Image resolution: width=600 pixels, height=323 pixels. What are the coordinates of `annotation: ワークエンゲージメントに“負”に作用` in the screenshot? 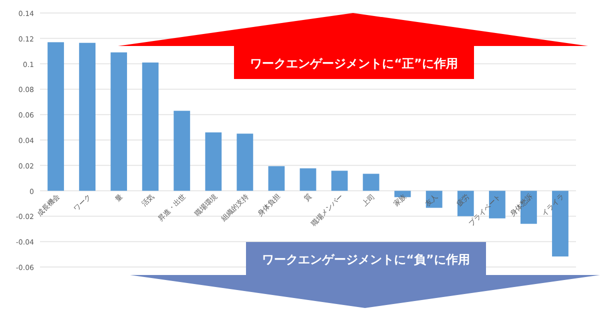 It's located at (366, 259).